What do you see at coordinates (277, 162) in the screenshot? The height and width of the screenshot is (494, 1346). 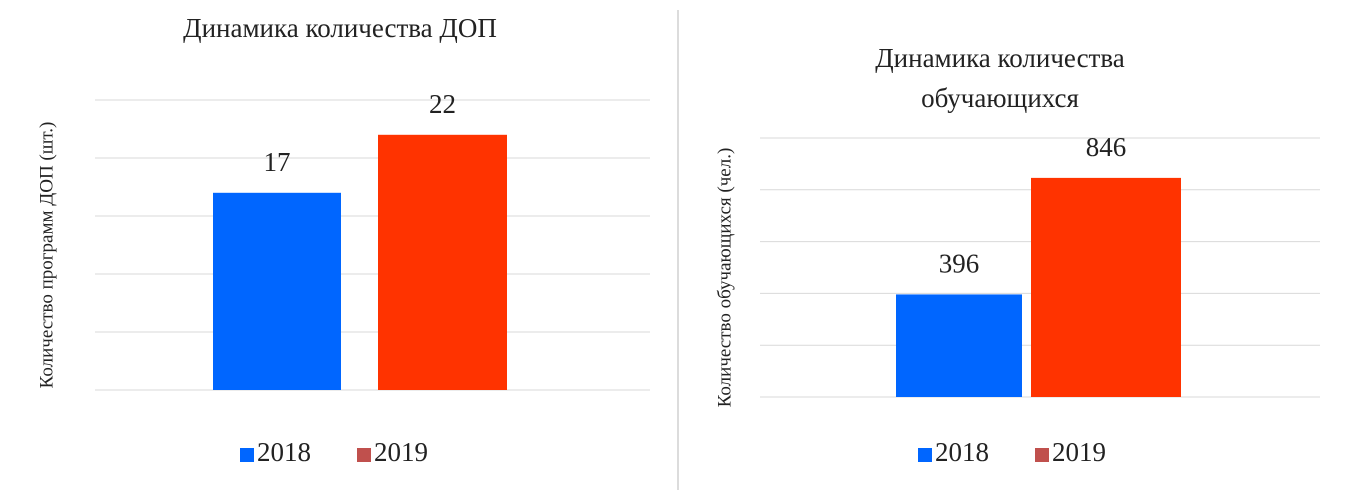 I see `data-label: 17` at bounding box center [277, 162].